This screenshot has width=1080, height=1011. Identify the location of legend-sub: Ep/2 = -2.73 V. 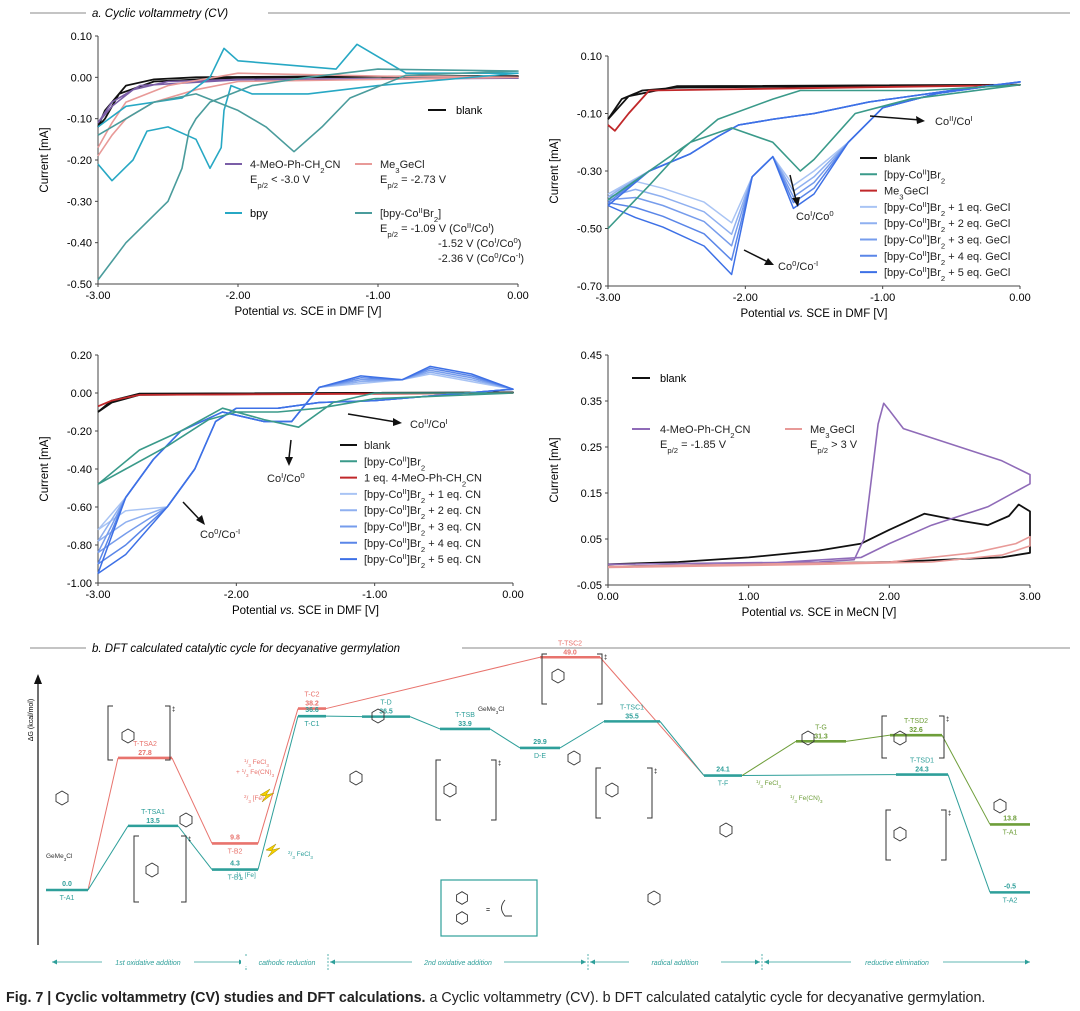
(413, 182).